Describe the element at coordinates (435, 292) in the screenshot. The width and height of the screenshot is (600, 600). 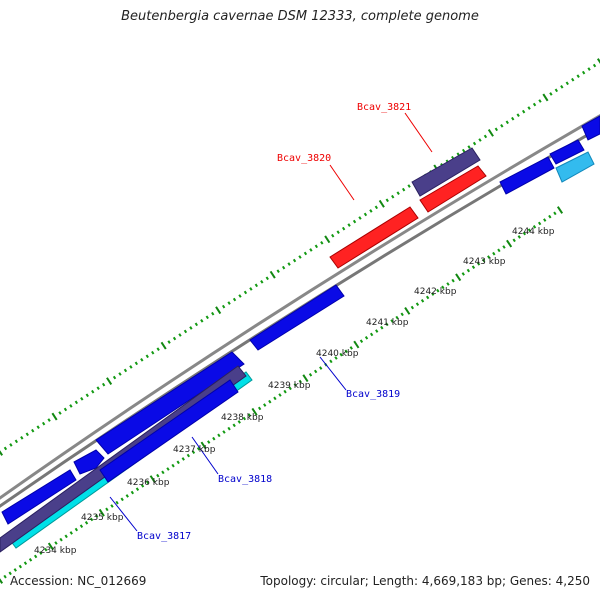
I see `tick-label: 4242 kbp` at that location.